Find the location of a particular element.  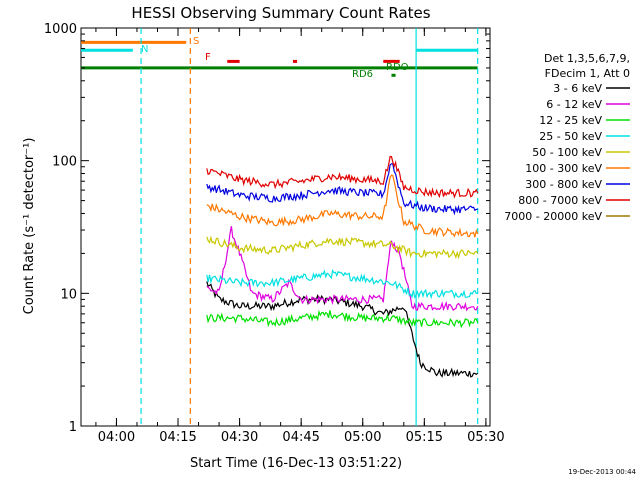

x-tick-label: 05:15 is located at coordinates (424, 437).